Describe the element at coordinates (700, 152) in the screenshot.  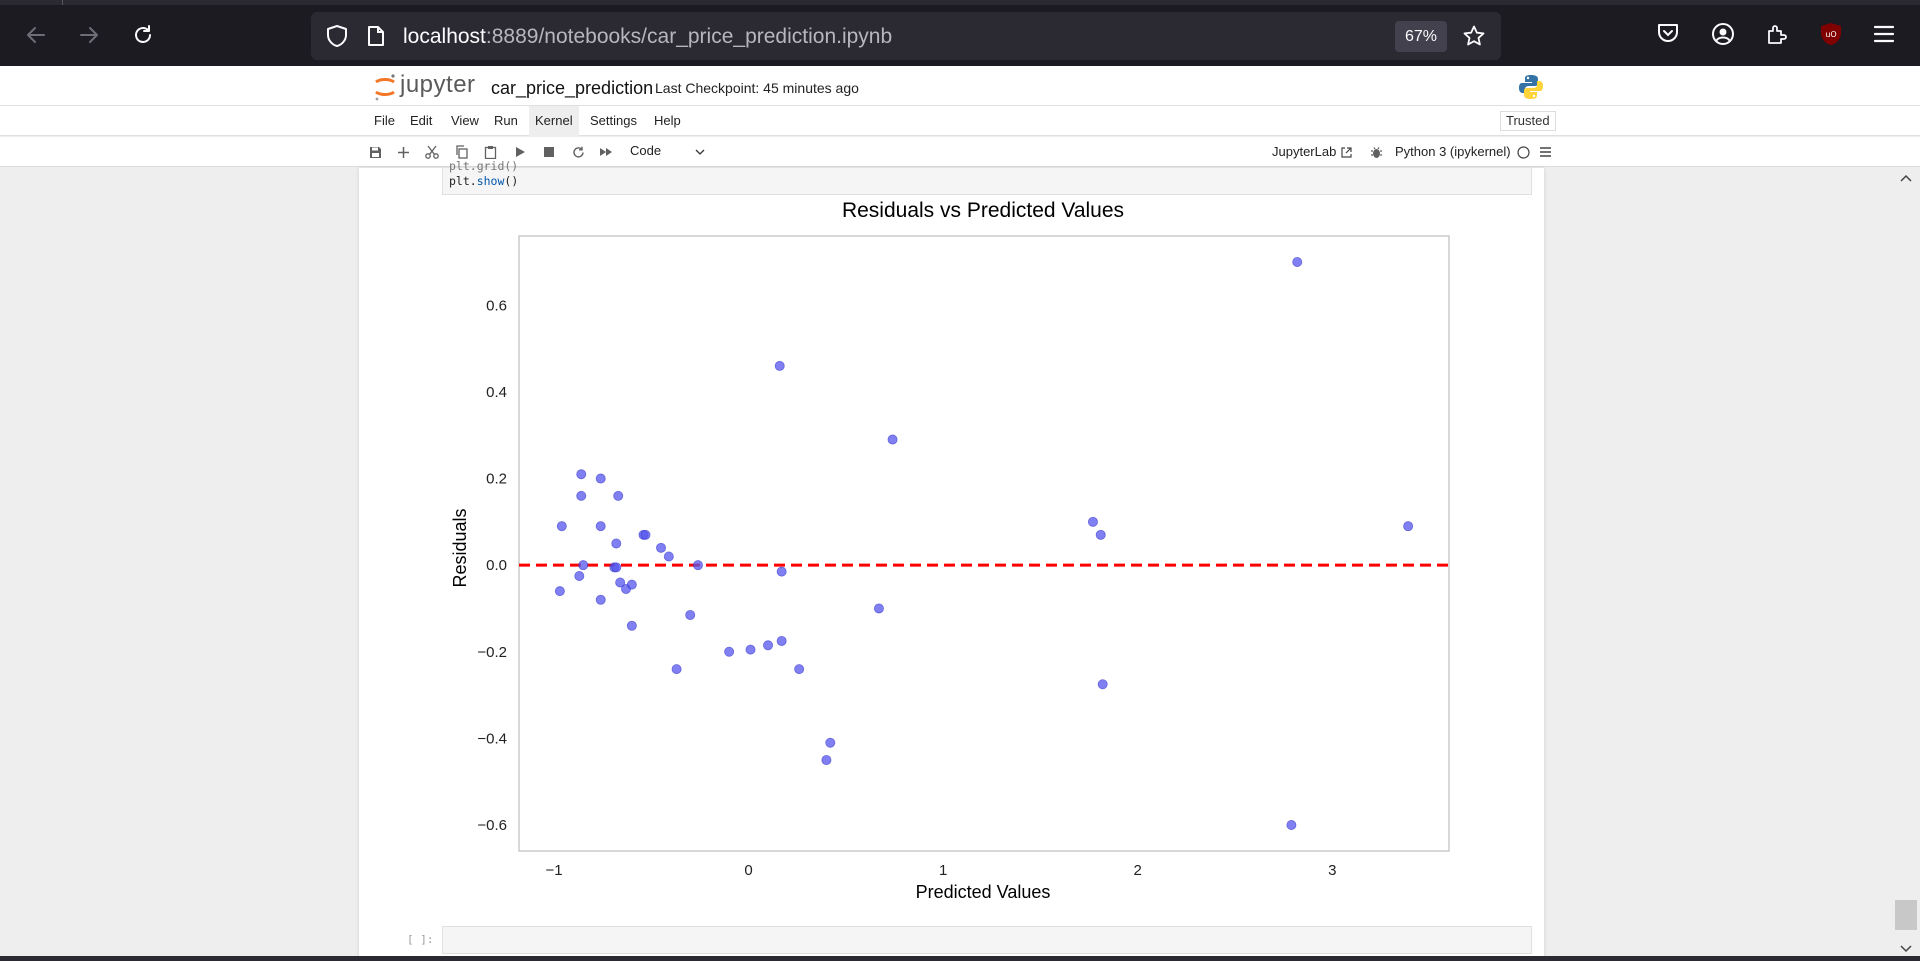
I see `chevron-down-icon` at that location.